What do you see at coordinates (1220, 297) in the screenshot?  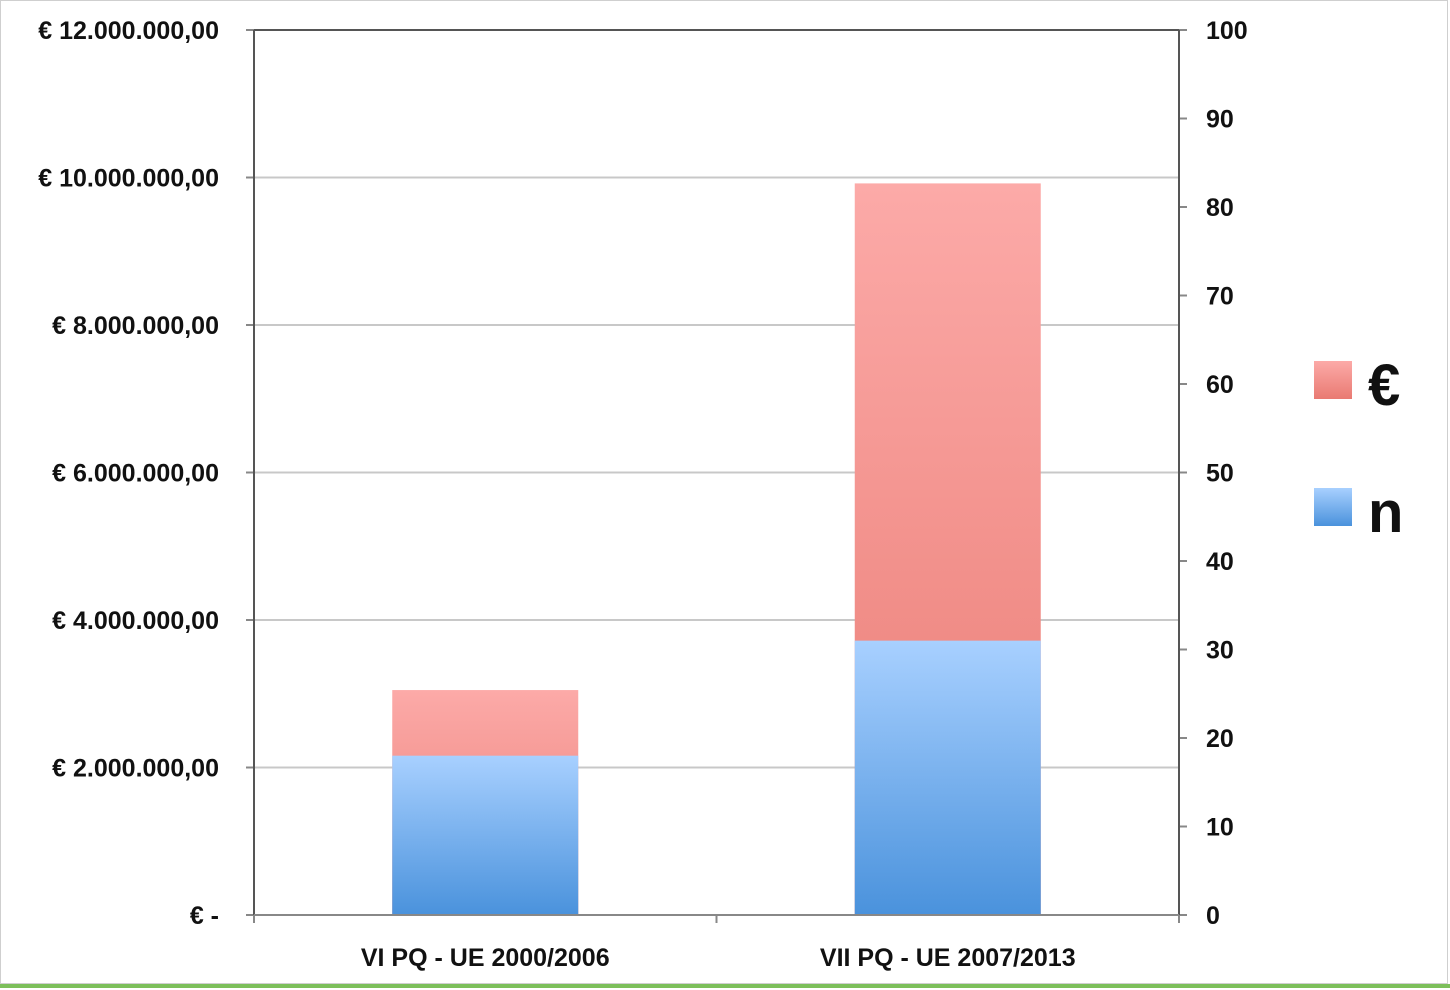 I see `right-tick-label: 70` at bounding box center [1220, 297].